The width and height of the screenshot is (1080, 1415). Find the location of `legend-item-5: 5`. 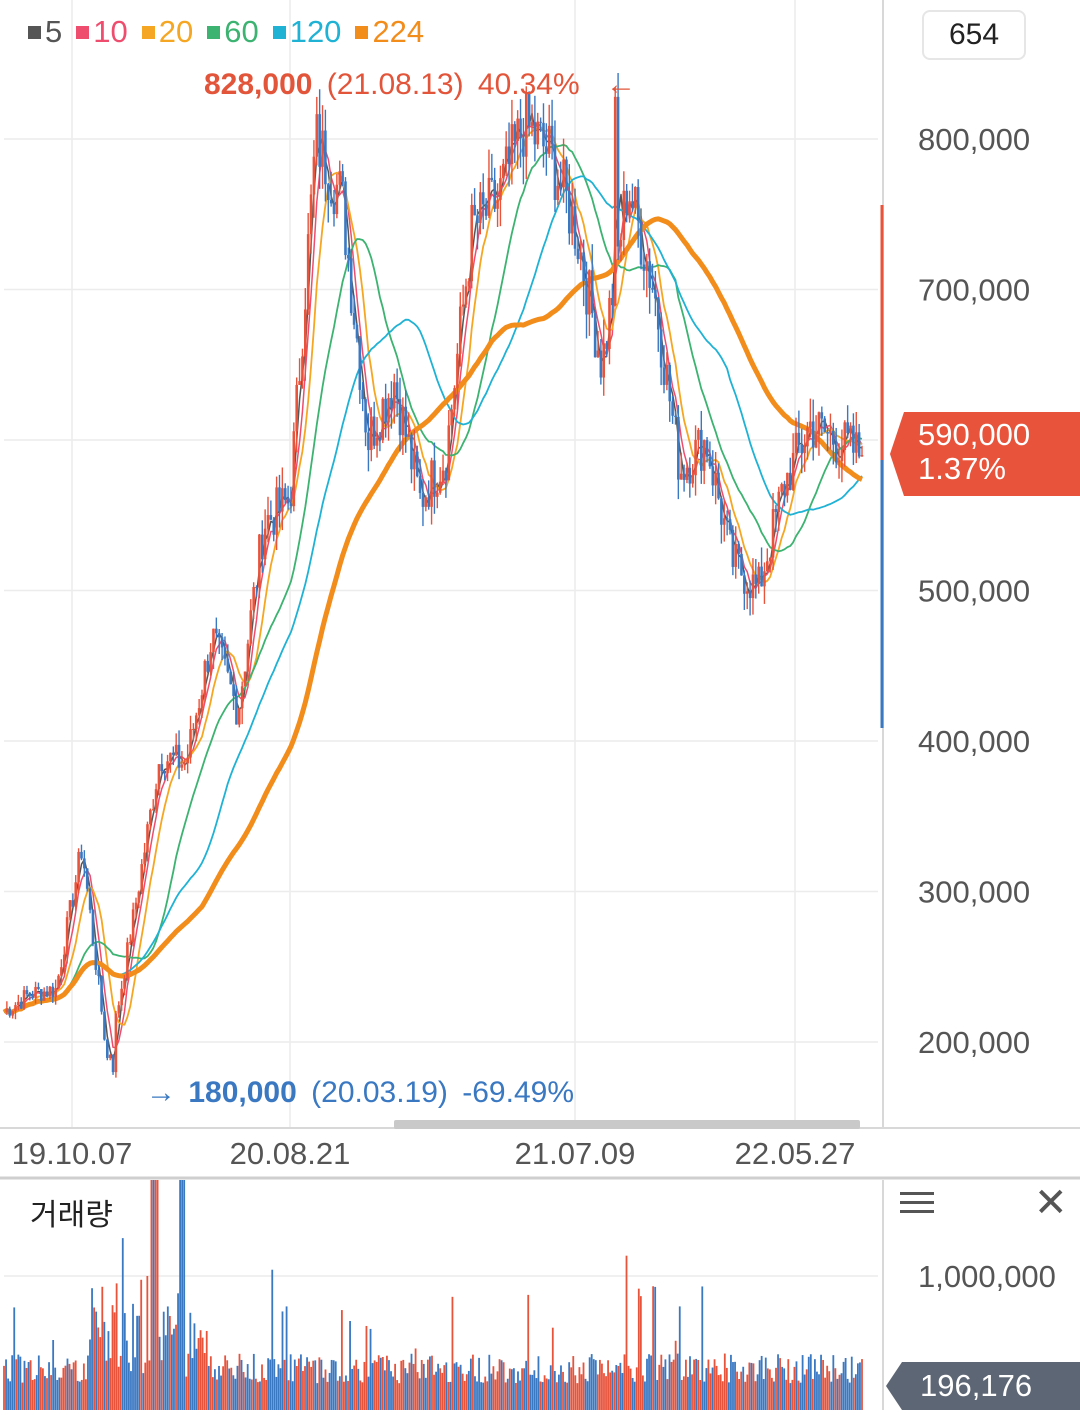

legend-item-5: 5 is located at coordinates (45, 32).